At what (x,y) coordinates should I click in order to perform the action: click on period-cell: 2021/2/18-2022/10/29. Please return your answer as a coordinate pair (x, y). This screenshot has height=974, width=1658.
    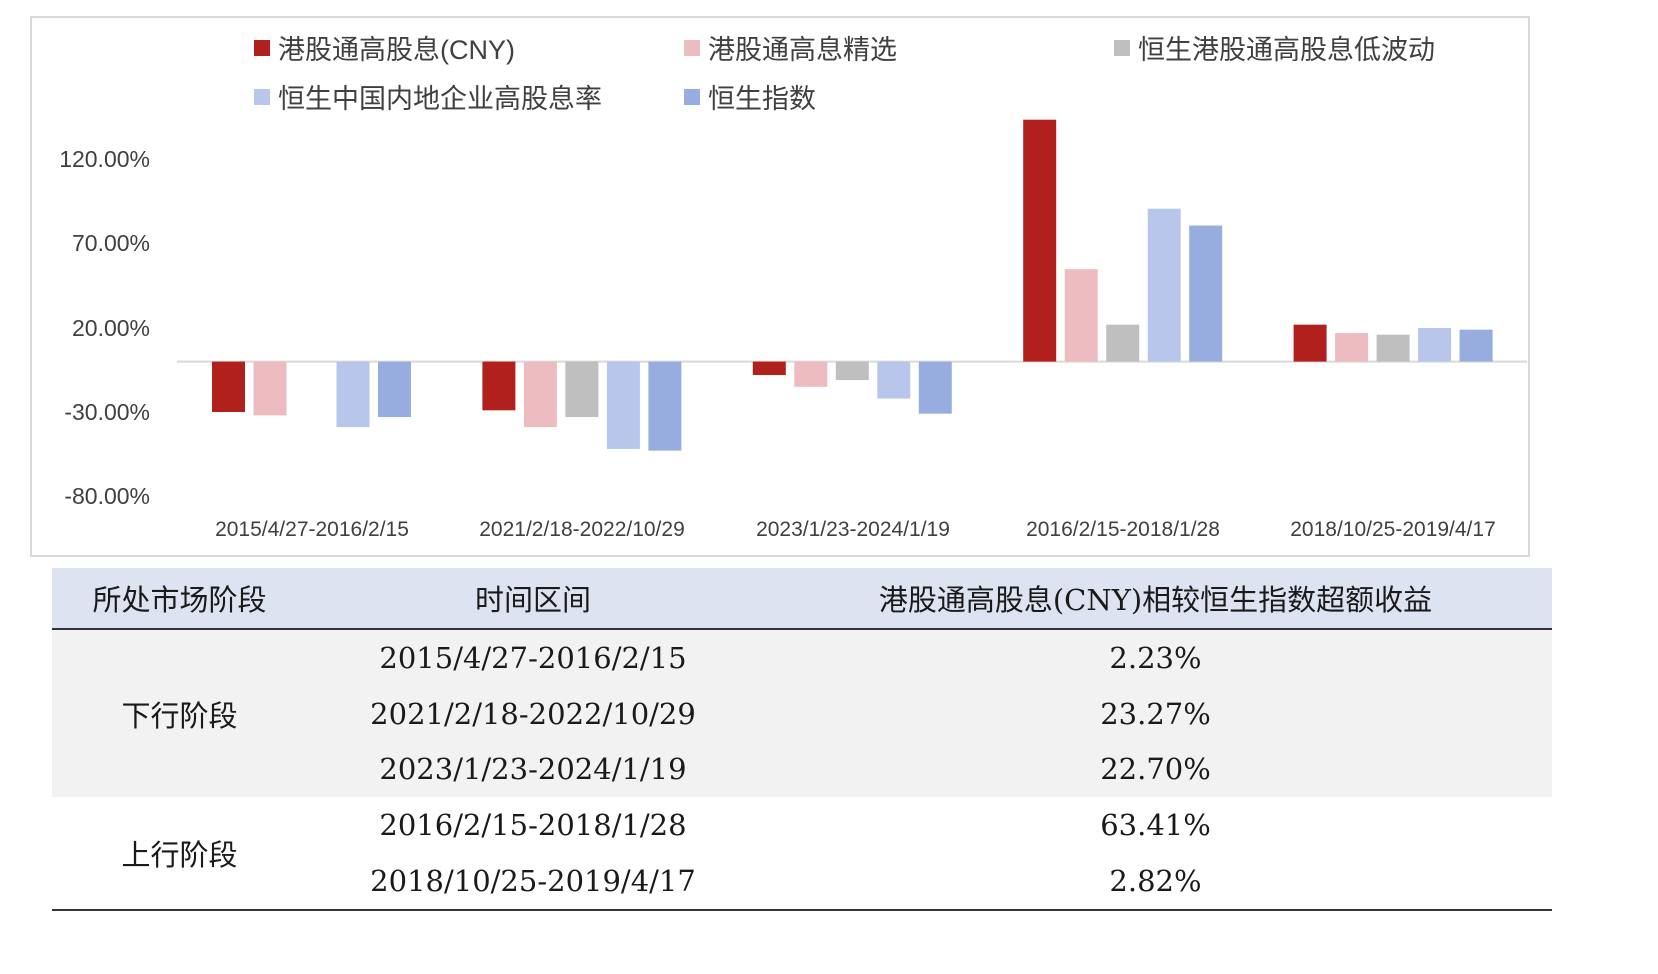
    Looking at the image, I should click on (533, 714).